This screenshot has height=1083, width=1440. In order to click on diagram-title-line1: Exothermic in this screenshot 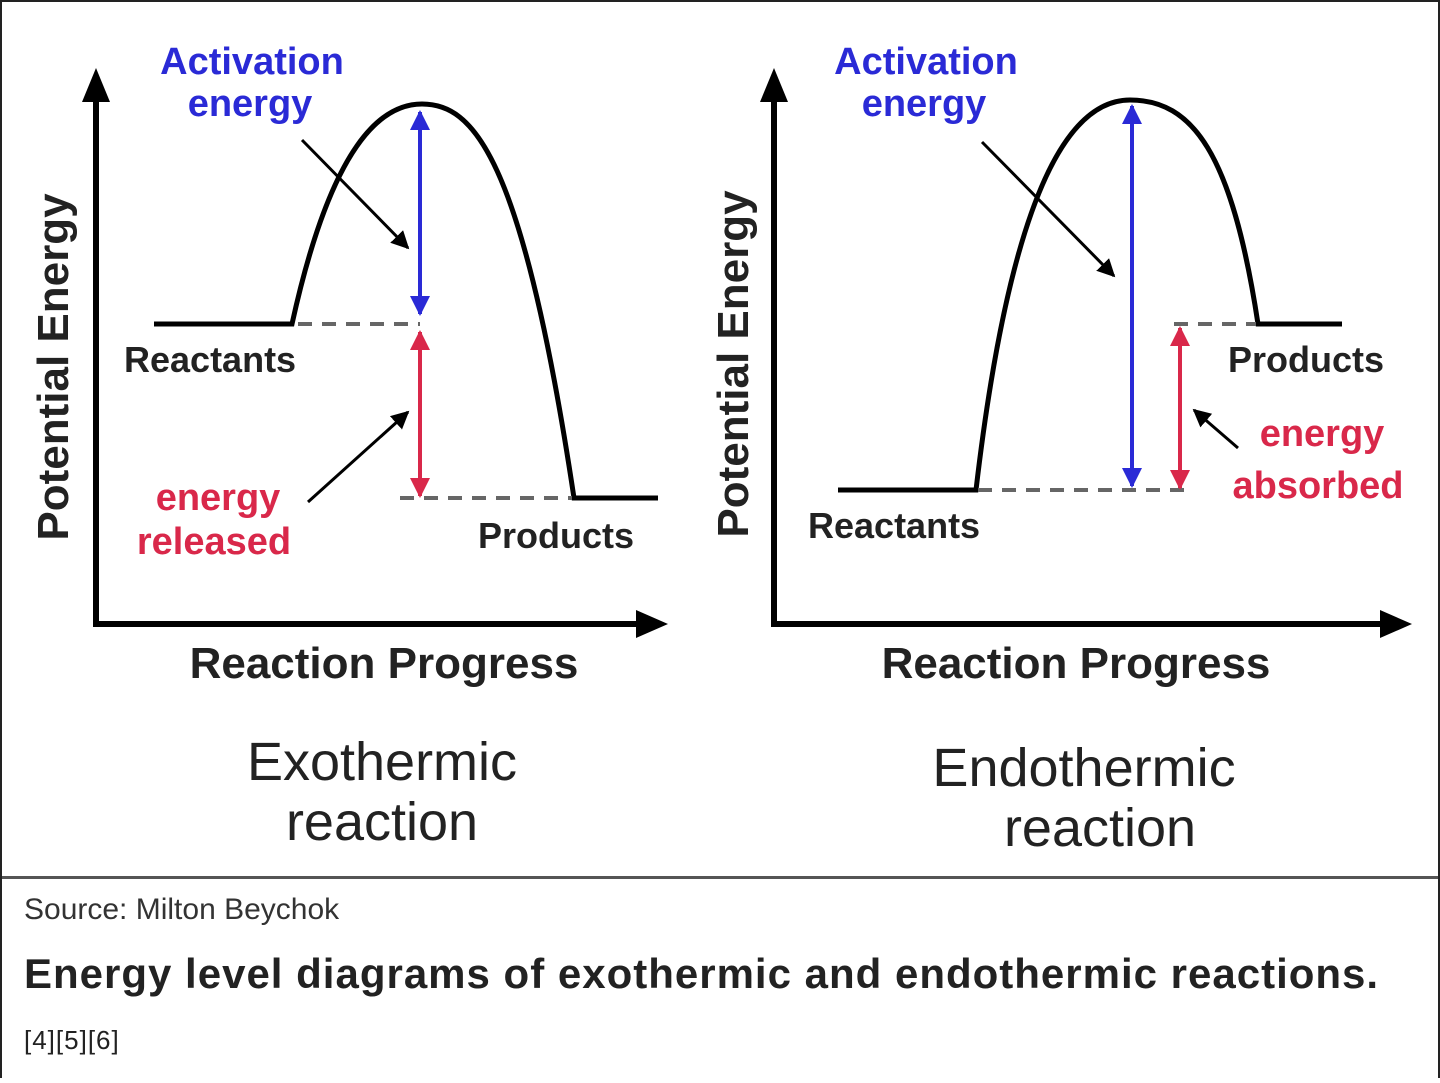, I will do `click(382, 762)`.